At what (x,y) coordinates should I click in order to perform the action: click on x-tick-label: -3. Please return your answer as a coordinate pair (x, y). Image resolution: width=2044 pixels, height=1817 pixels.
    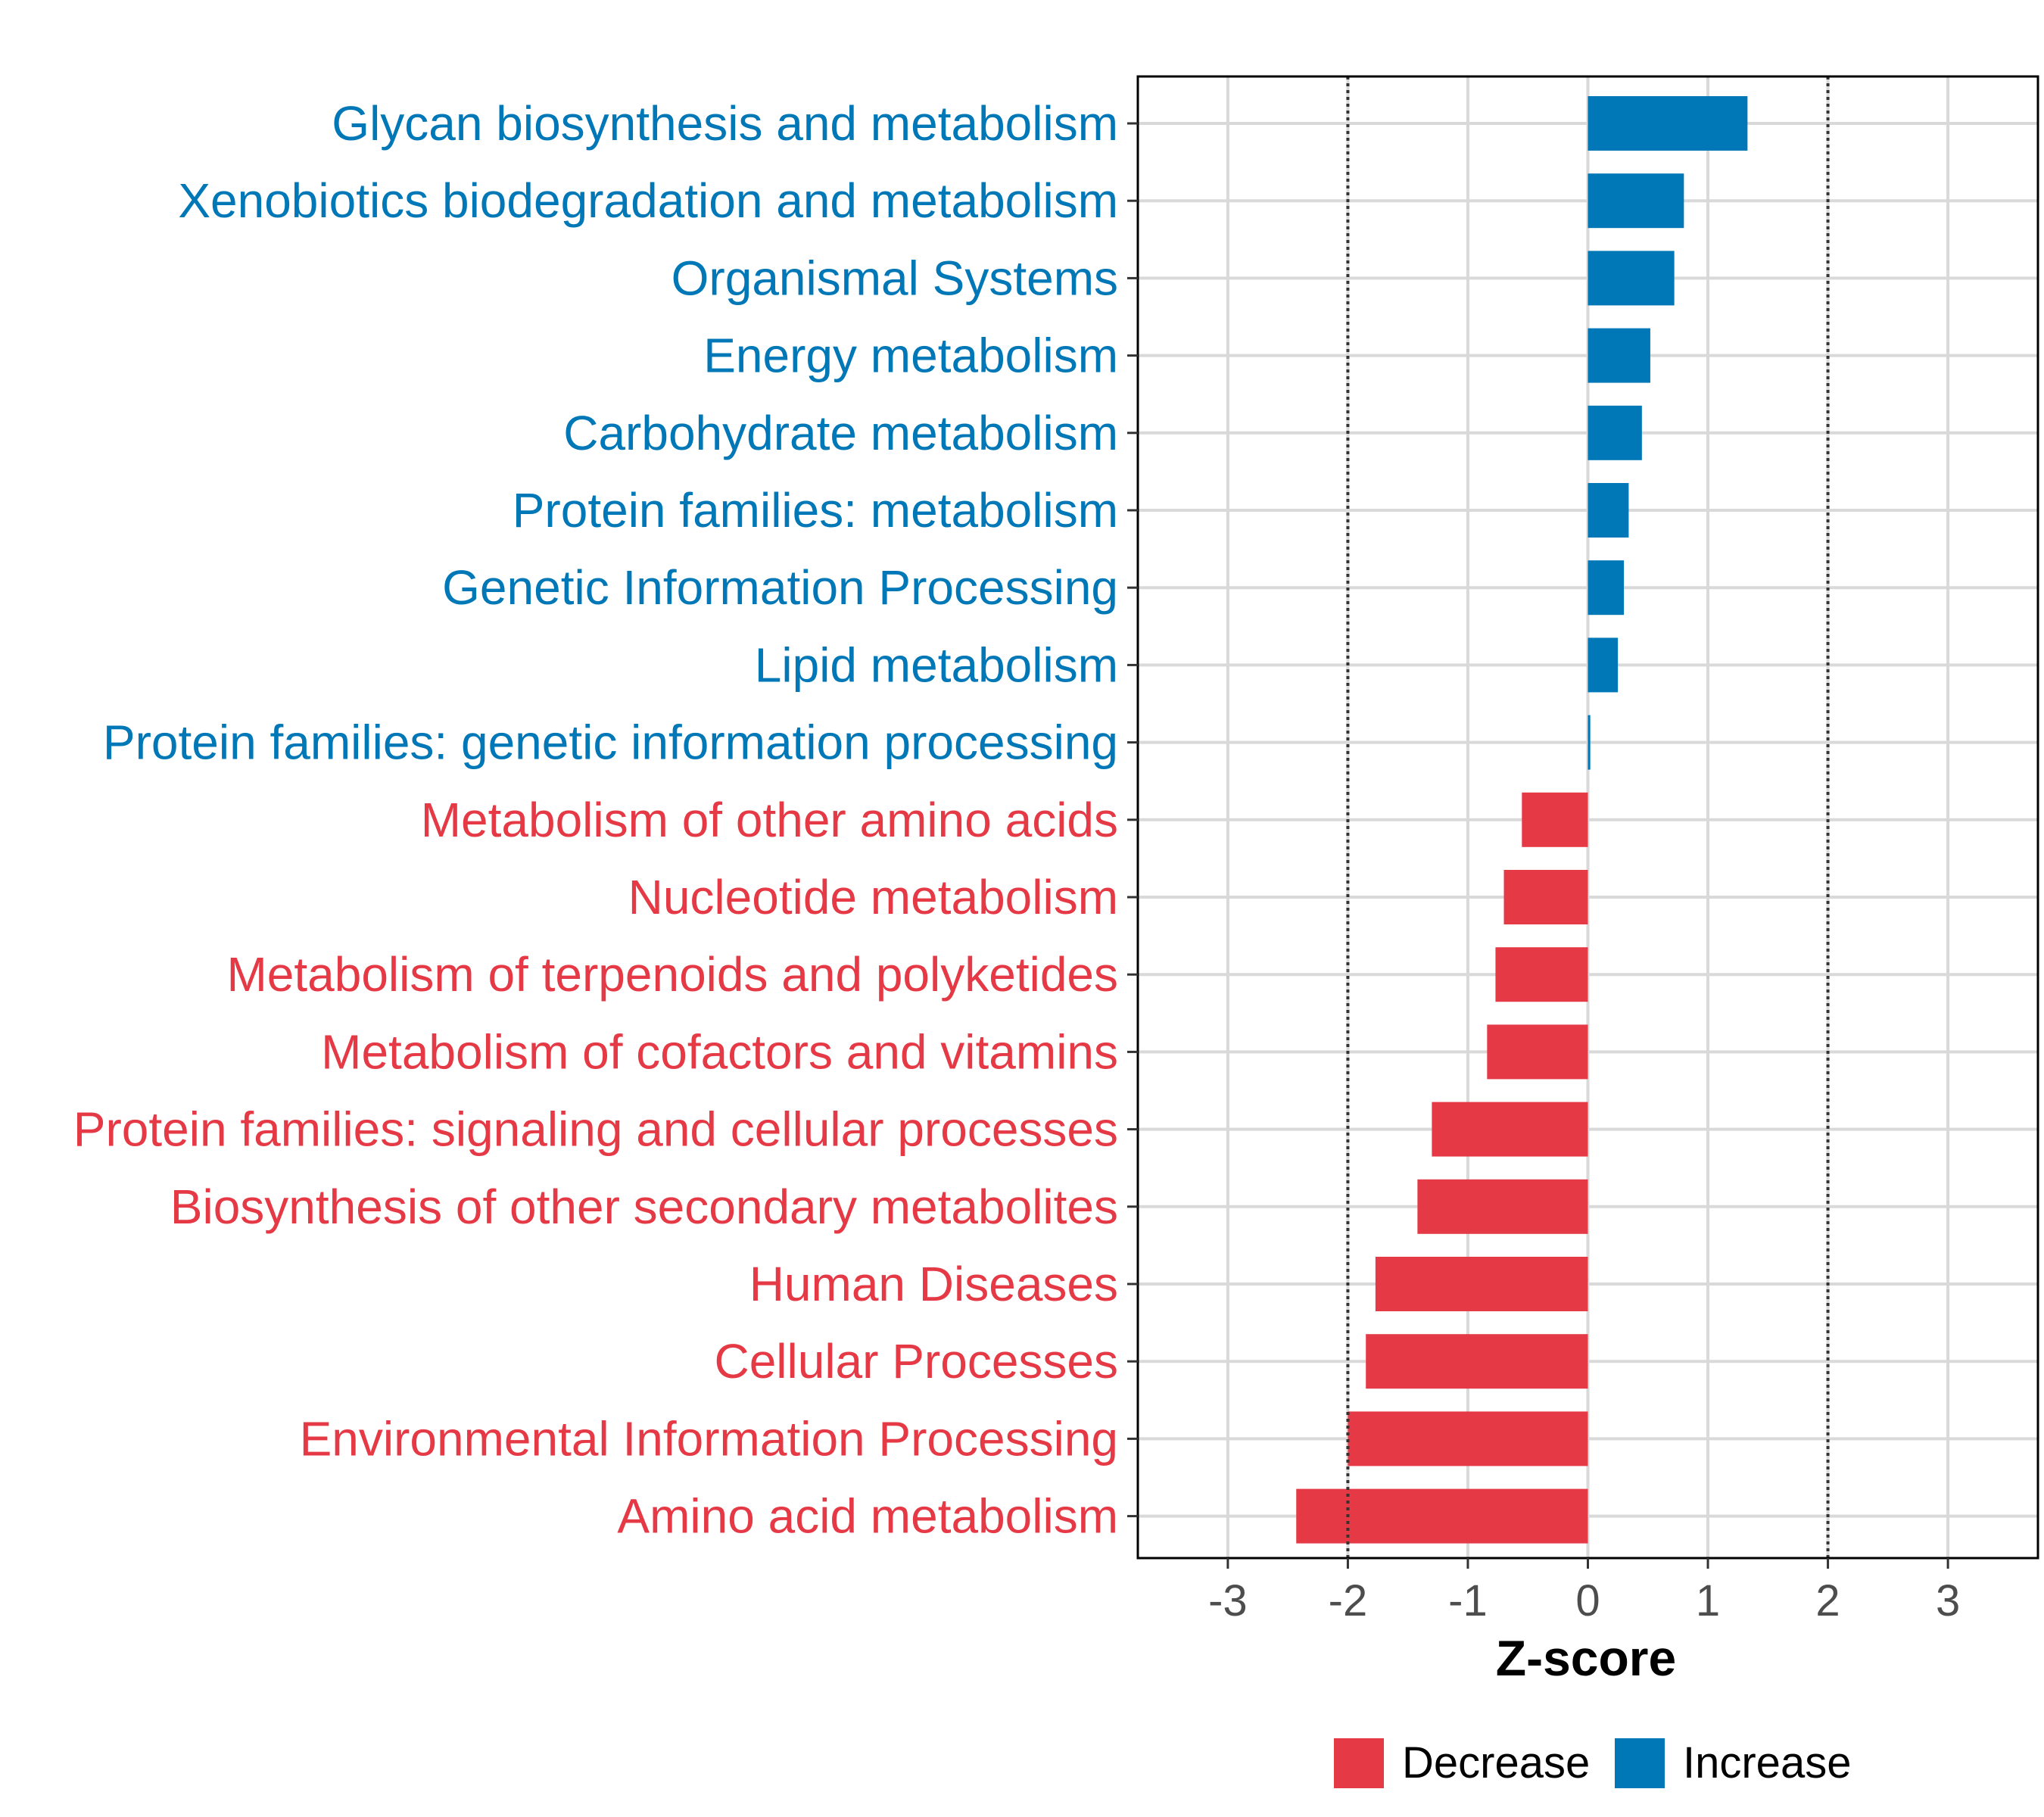
    Looking at the image, I should click on (1228, 1600).